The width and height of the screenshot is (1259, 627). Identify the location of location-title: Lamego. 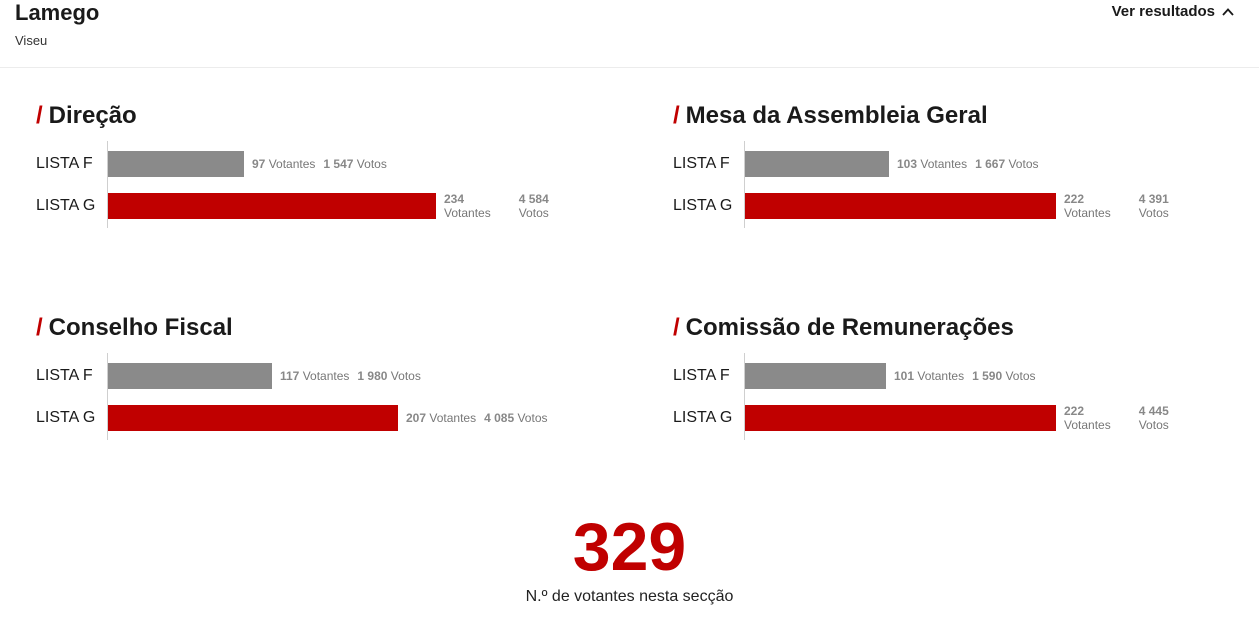
(57, 12).